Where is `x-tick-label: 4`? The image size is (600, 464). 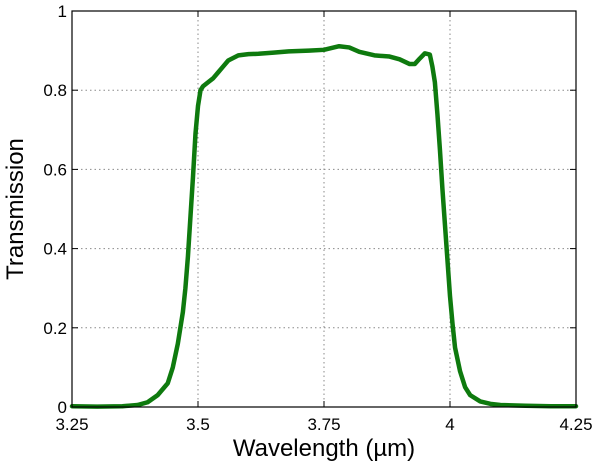
x-tick-label: 4 is located at coordinates (449, 424).